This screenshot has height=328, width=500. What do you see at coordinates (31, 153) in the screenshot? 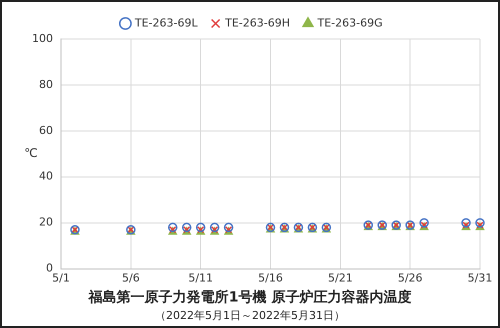
I see `y-axis-title: ℃` at bounding box center [31, 153].